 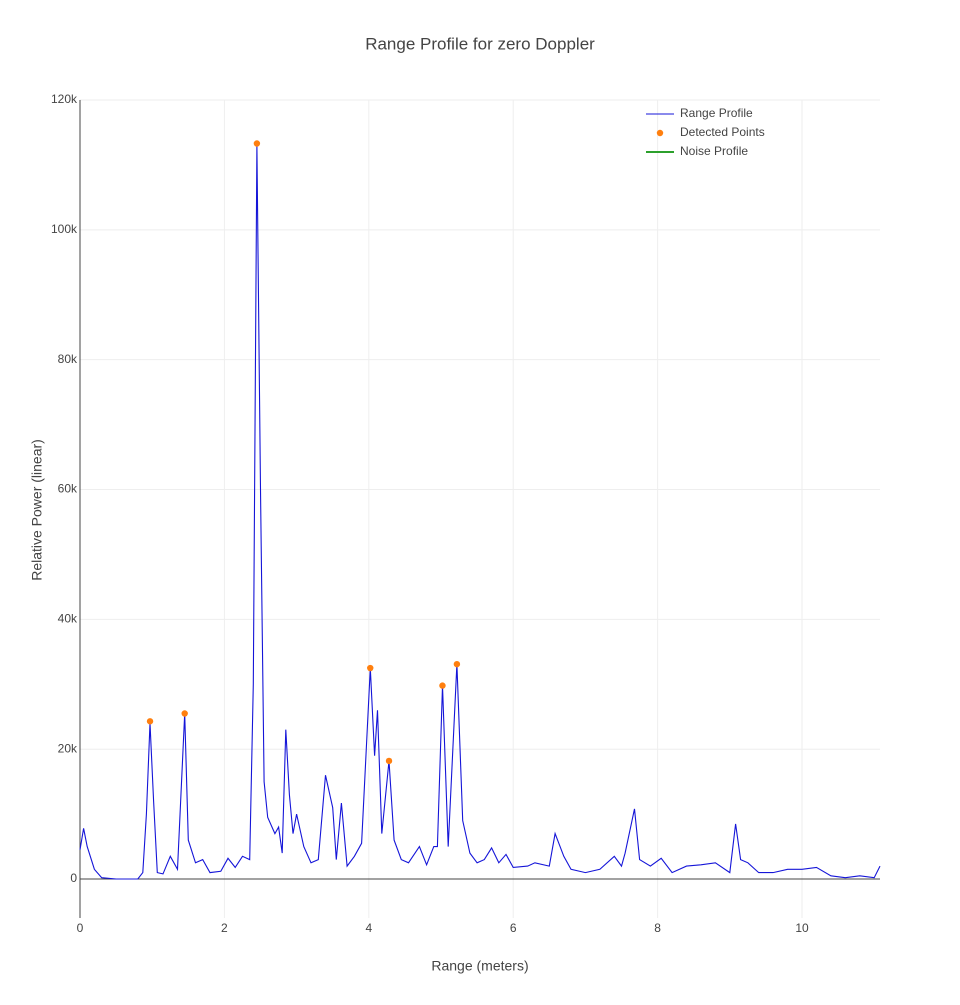 I want to click on y-tick-label: 80k, so click(x=68, y=359).